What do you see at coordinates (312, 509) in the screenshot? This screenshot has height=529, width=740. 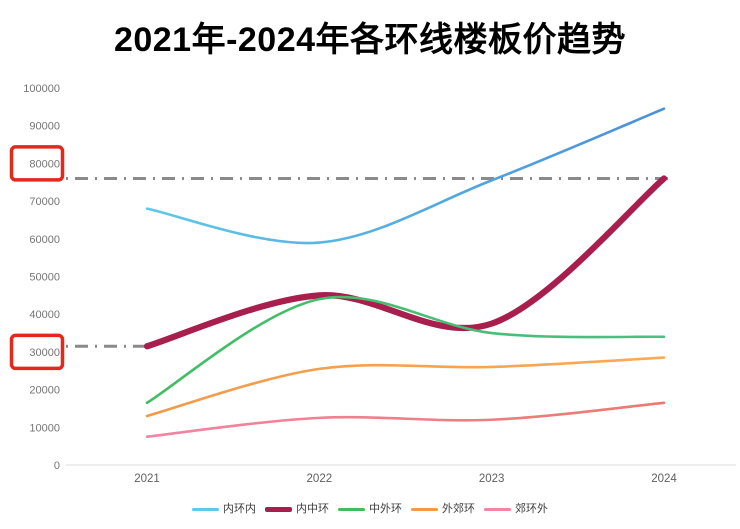 I see `legend-label: 内中环` at bounding box center [312, 509].